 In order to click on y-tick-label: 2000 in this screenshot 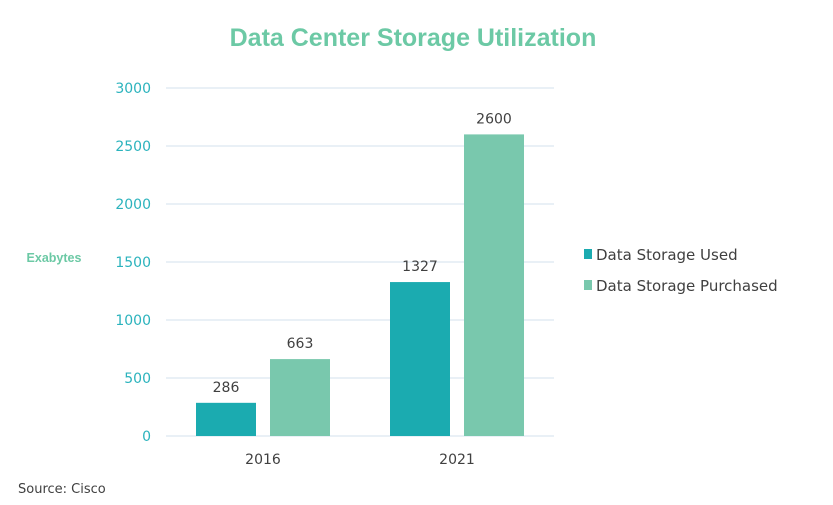, I will do `click(133, 205)`.